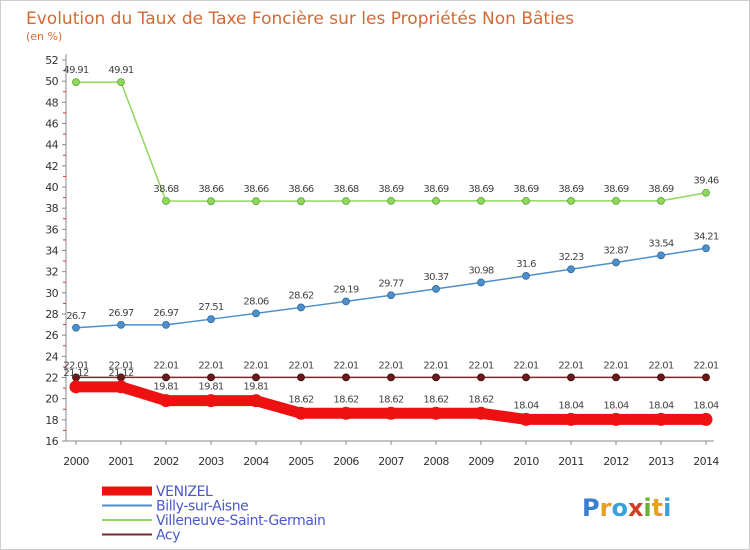 Image resolution: width=750 pixels, height=550 pixels. What do you see at coordinates (636, 508) in the screenshot?
I see `logo-letter: x` at bounding box center [636, 508].